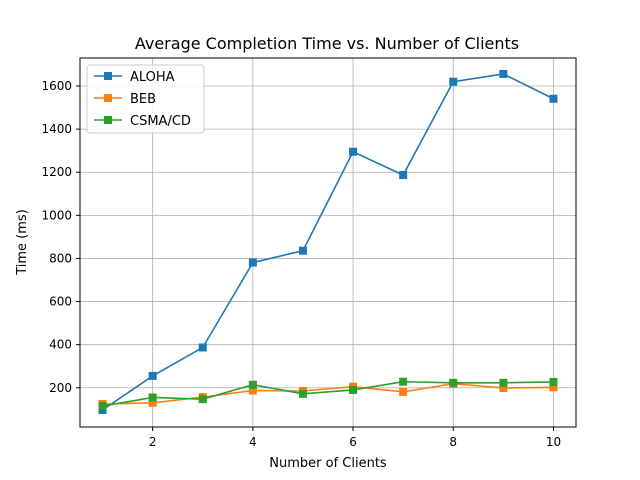 Image resolution: width=640 pixels, height=480 pixels. What do you see at coordinates (153, 442) in the screenshot?
I see `x-tick-label: 2` at bounding box center [153, 442].